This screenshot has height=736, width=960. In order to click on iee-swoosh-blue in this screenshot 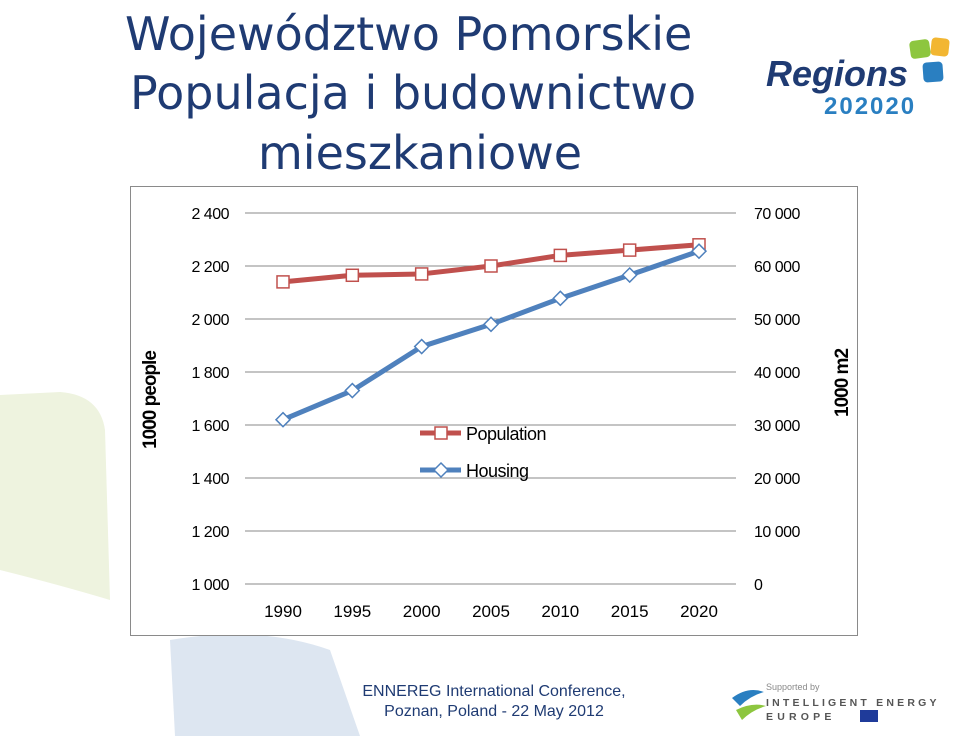, I will do `click(748, 698)`.